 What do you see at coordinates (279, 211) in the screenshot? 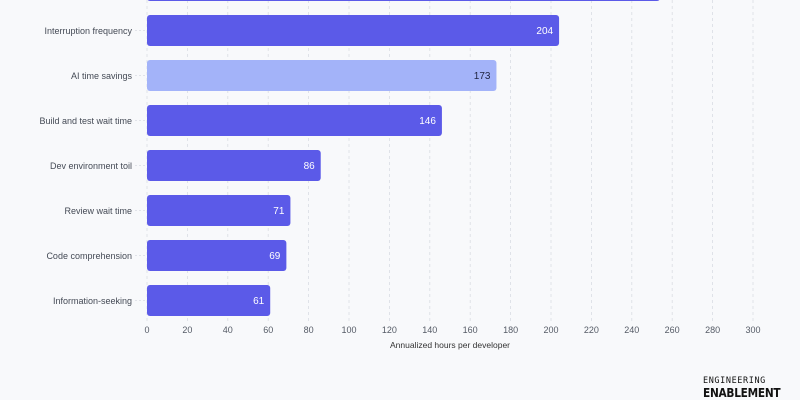
I see `bar-value-label: 71` at bounding box center [279, 211].